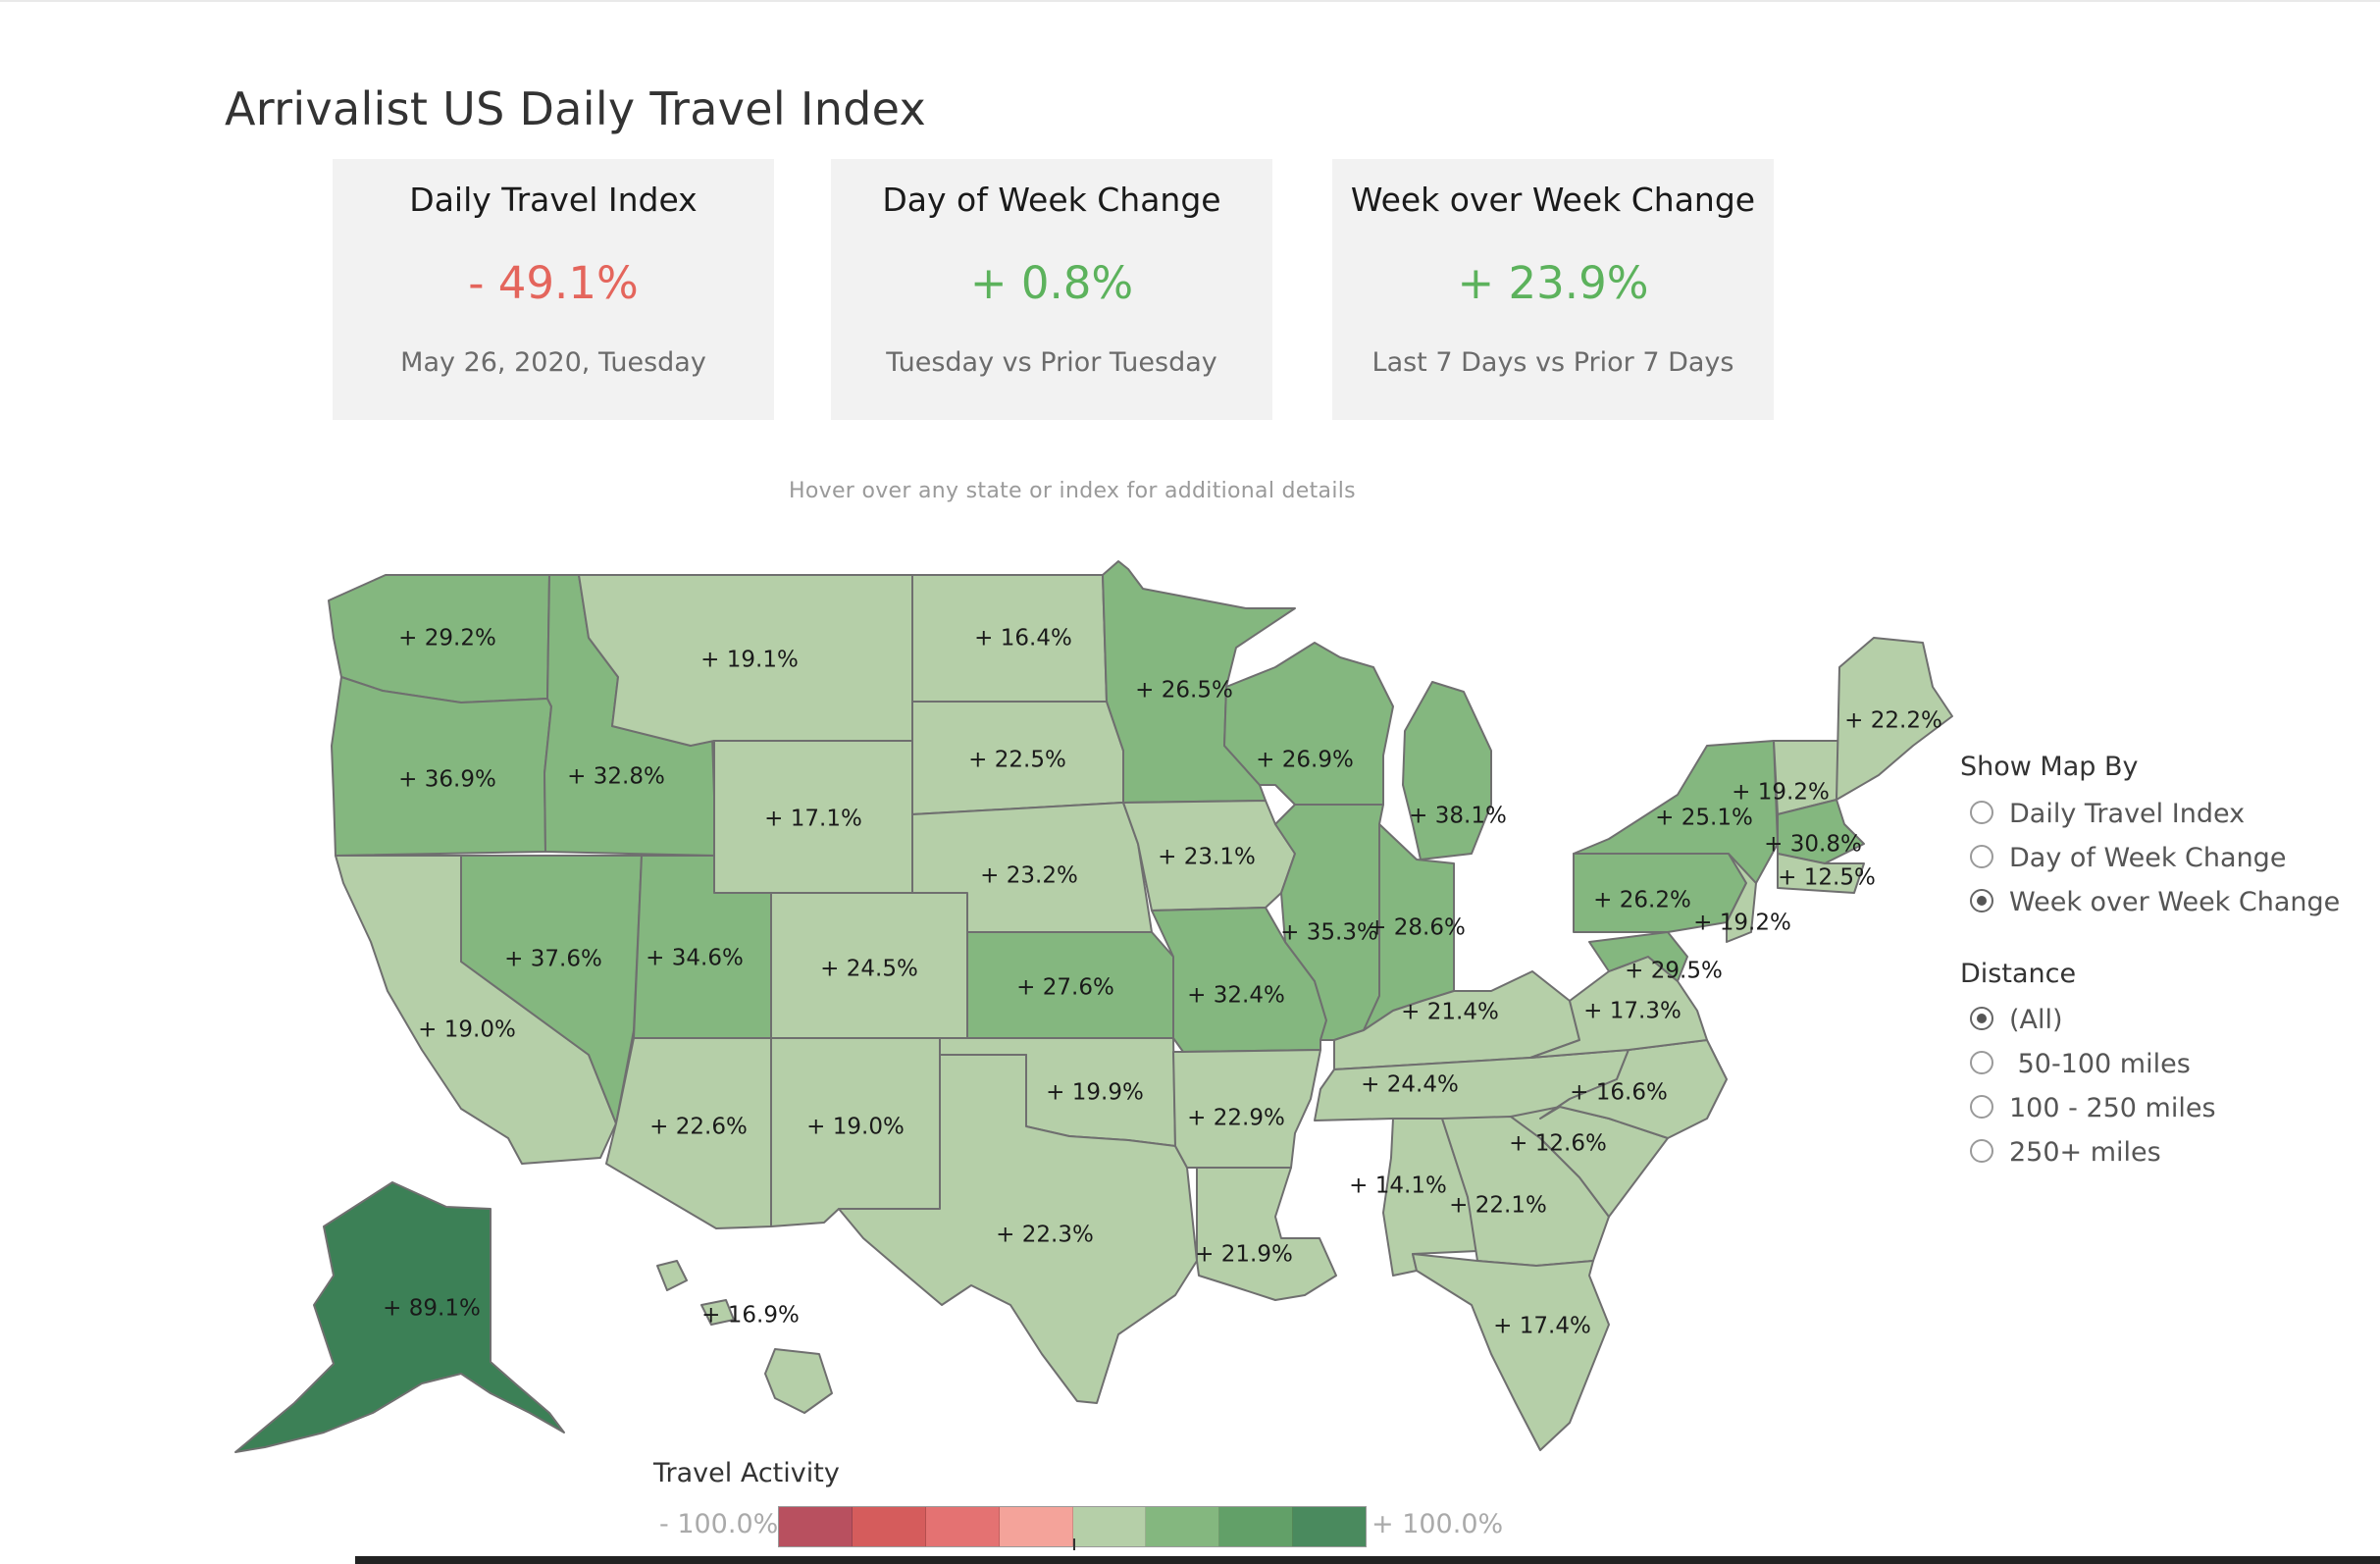  Describe the element at coordinates (1552, 362) in the screenshot. I see `kpi-subtitle: Last 7 Days vs Prior 7 Days` at that location.